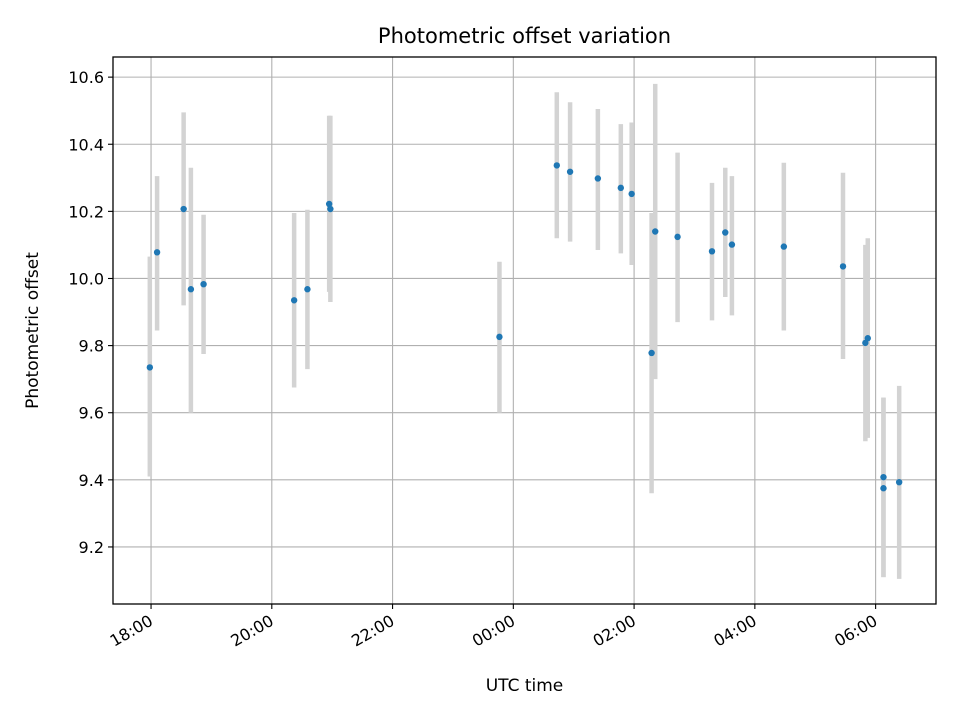  What do you see at coordinates (86, 77) in the screenshot?
I see `y-tick-label: 10.6` at bounding box center [86, 77].